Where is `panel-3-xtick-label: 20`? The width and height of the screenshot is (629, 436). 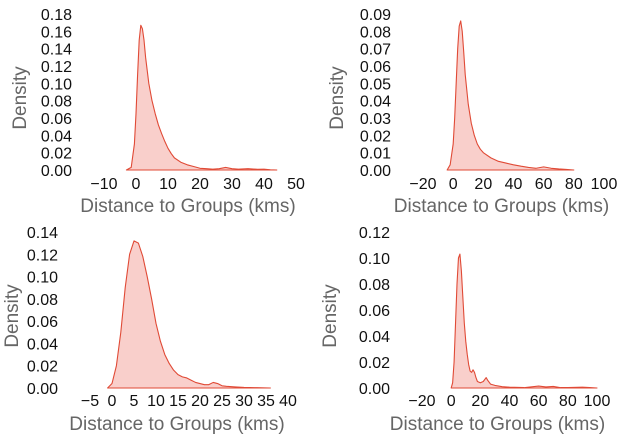 panel-3-xtick-label: 20 is located at coordinates (200, 401).